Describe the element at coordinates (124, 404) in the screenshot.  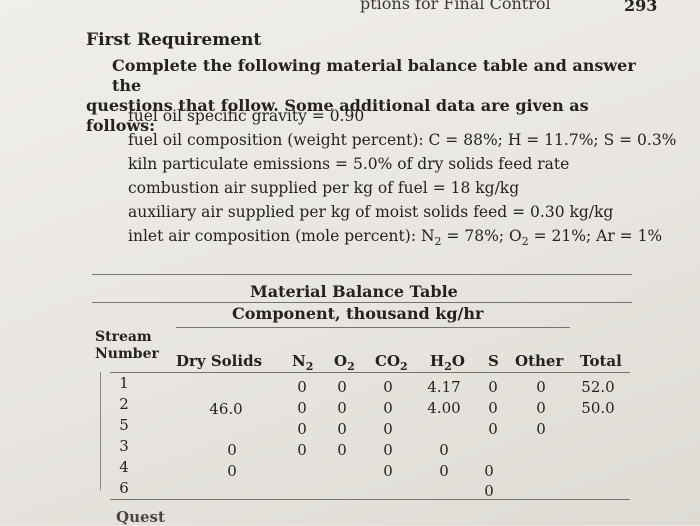
I see `stream-2-label: 2` at that location.